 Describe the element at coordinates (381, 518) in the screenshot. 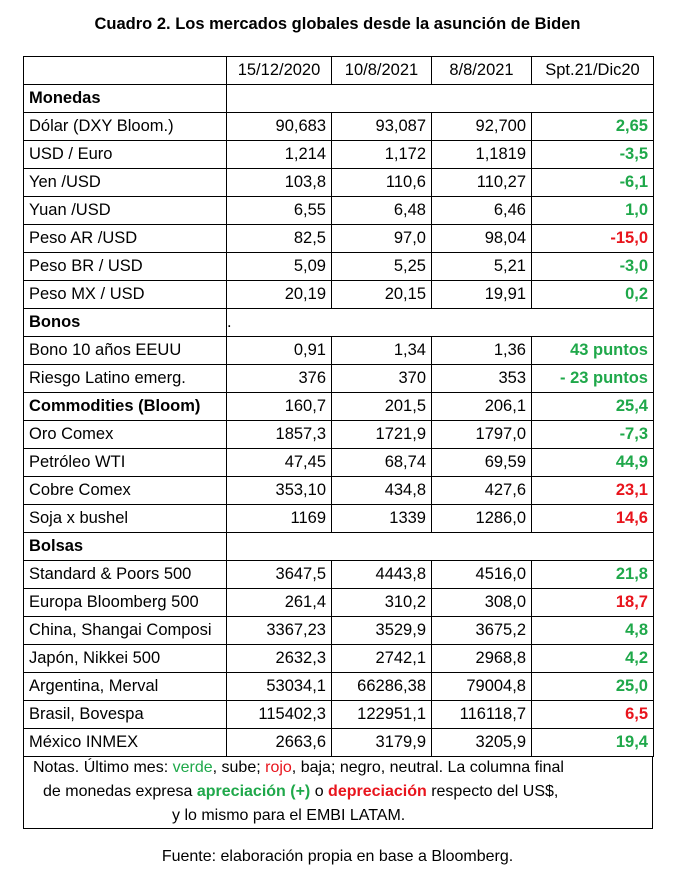

I see `value-10-8-2021: 1339` at that location.